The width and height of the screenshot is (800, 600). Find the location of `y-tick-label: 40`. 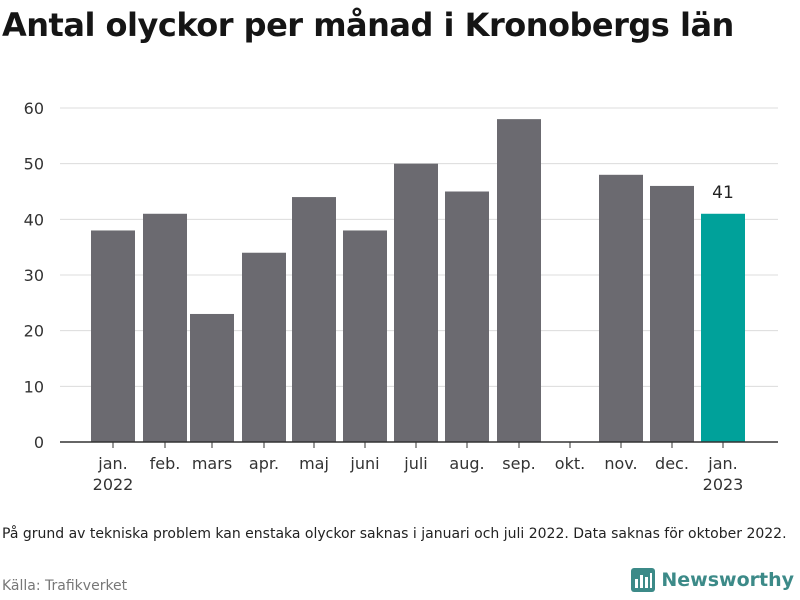

y-tick-label: 40 is located at coordinates (34, 219).